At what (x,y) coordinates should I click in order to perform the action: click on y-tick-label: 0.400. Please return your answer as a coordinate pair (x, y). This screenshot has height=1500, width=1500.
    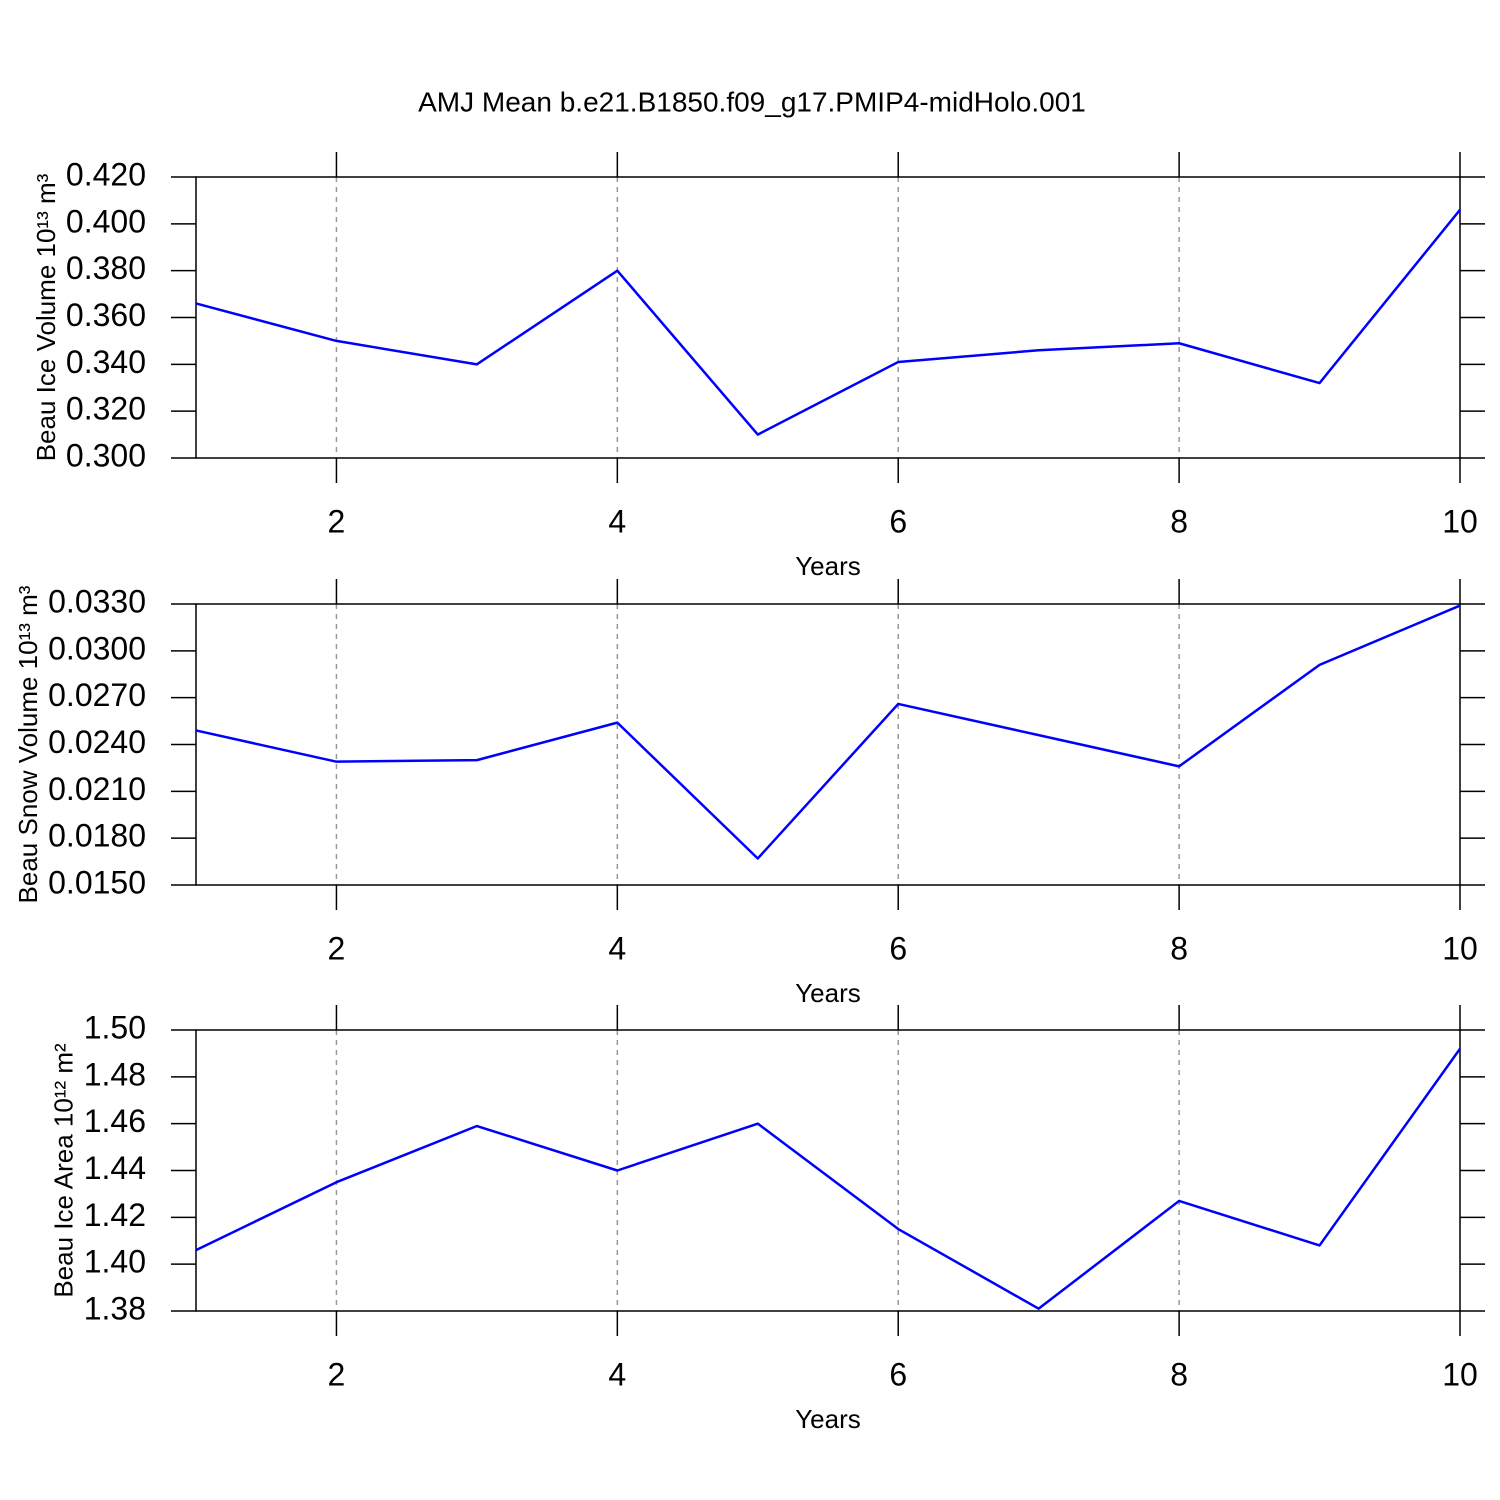
    Looking at the image, I should click on (106, 221).